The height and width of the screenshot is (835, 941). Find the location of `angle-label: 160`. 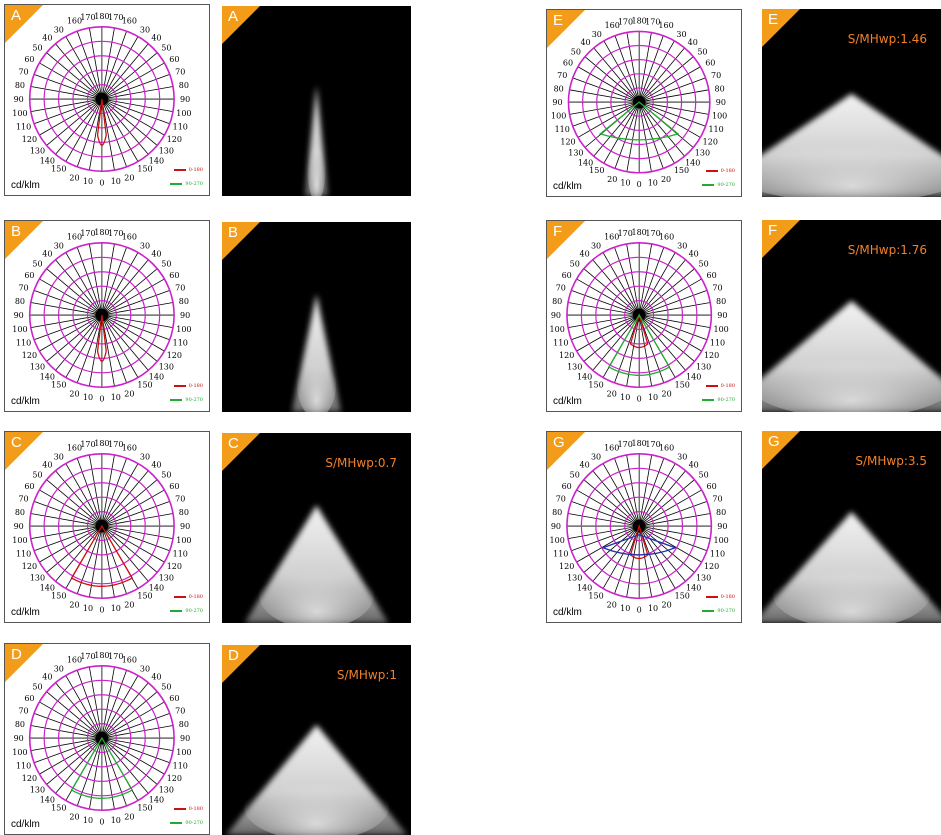

angle-label: 160 is located at coordinates (666, 448).